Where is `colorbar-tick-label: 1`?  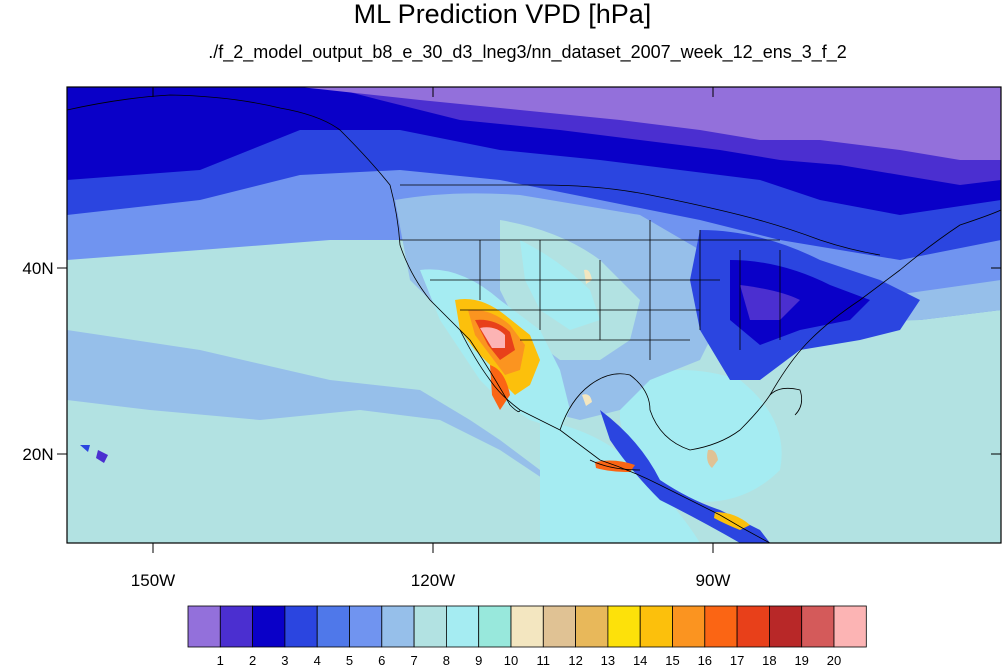
colorbar-tick-label: 1 is located at coordinates (220, 660).